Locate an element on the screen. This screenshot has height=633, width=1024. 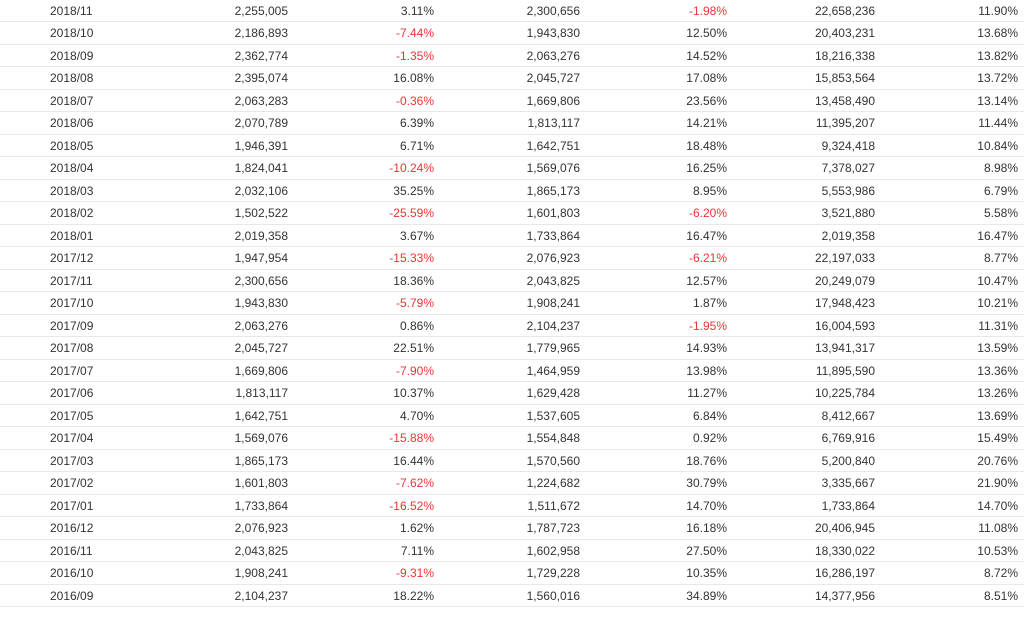
cell-month: 2017/08 is located at coordinates (72, 348).